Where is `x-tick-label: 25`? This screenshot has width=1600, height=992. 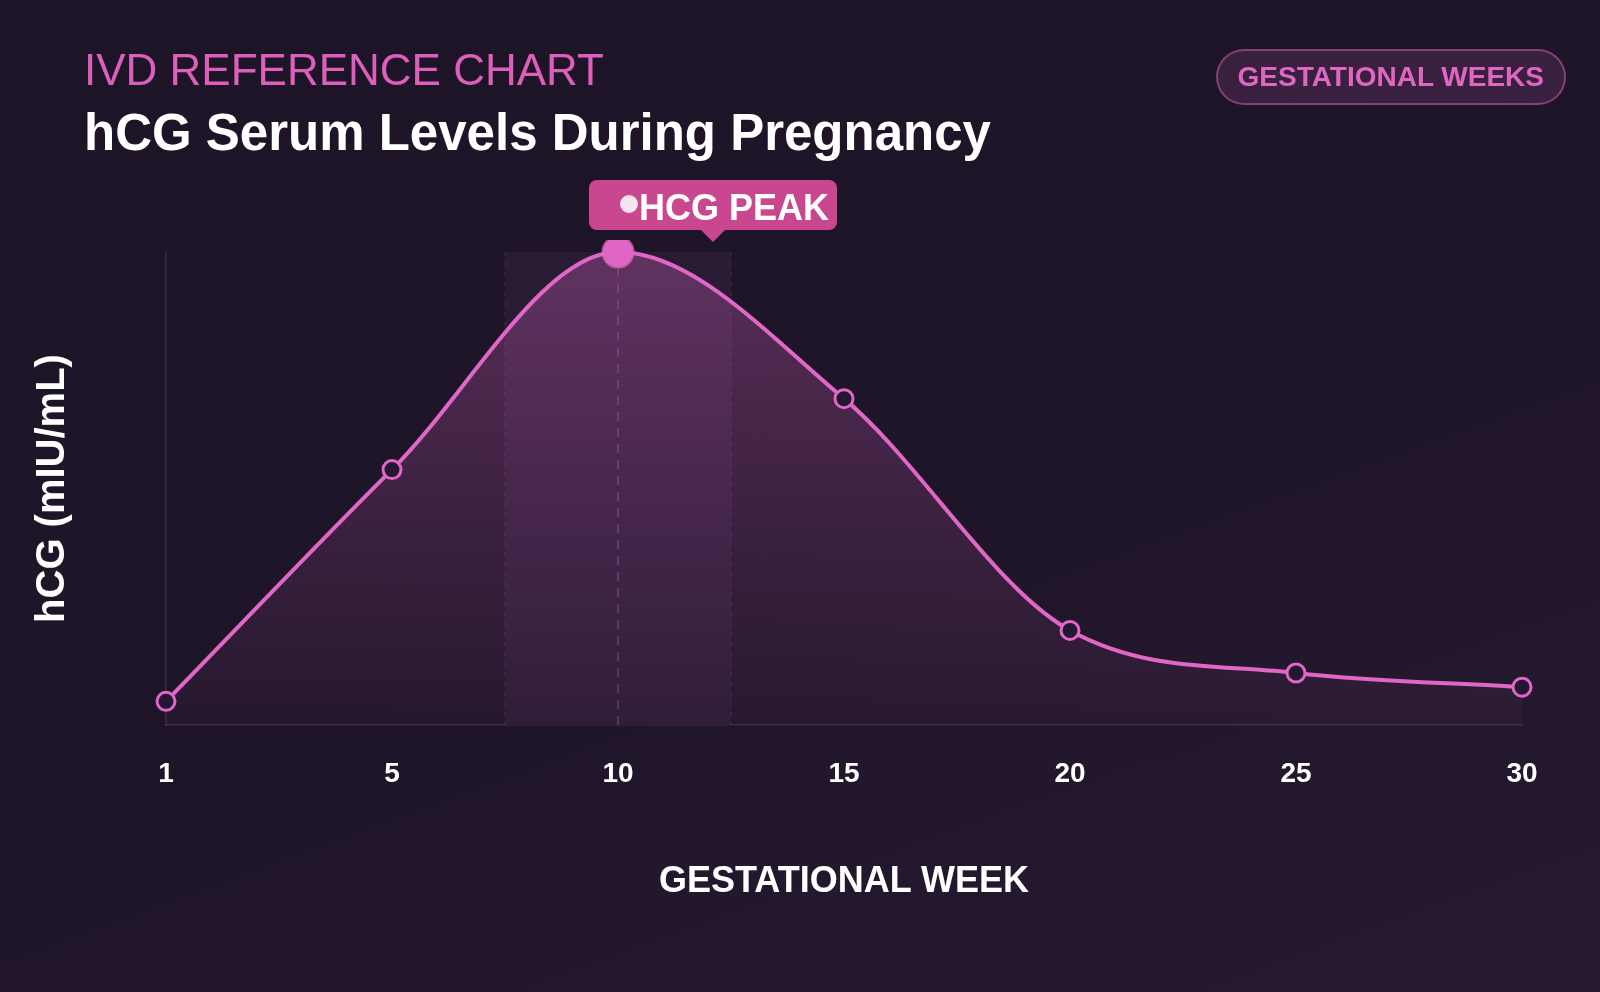
x-tick-label: 25 is located at coordinates (1296, 772).